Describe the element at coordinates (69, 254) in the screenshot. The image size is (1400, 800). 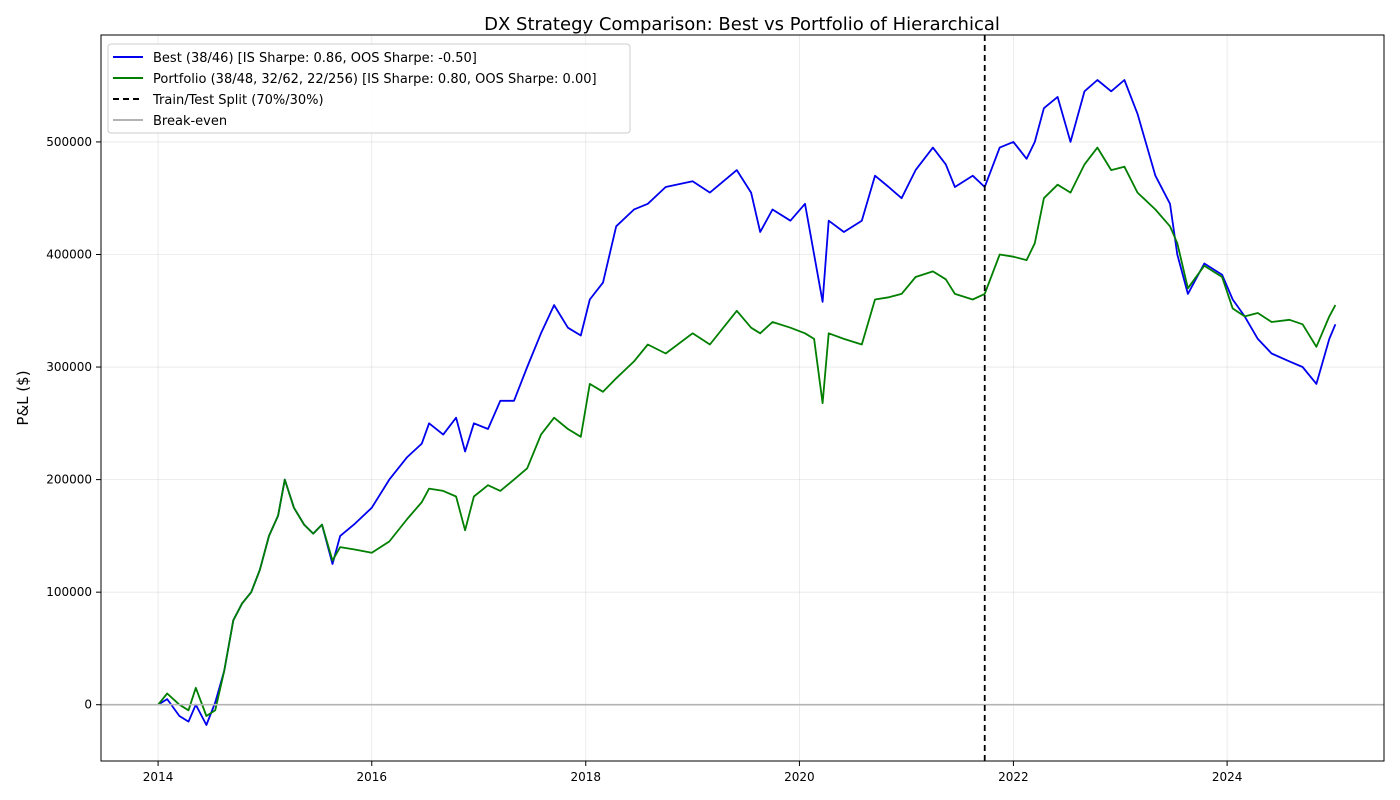
I see `y-tick-label: 400000` at that location.